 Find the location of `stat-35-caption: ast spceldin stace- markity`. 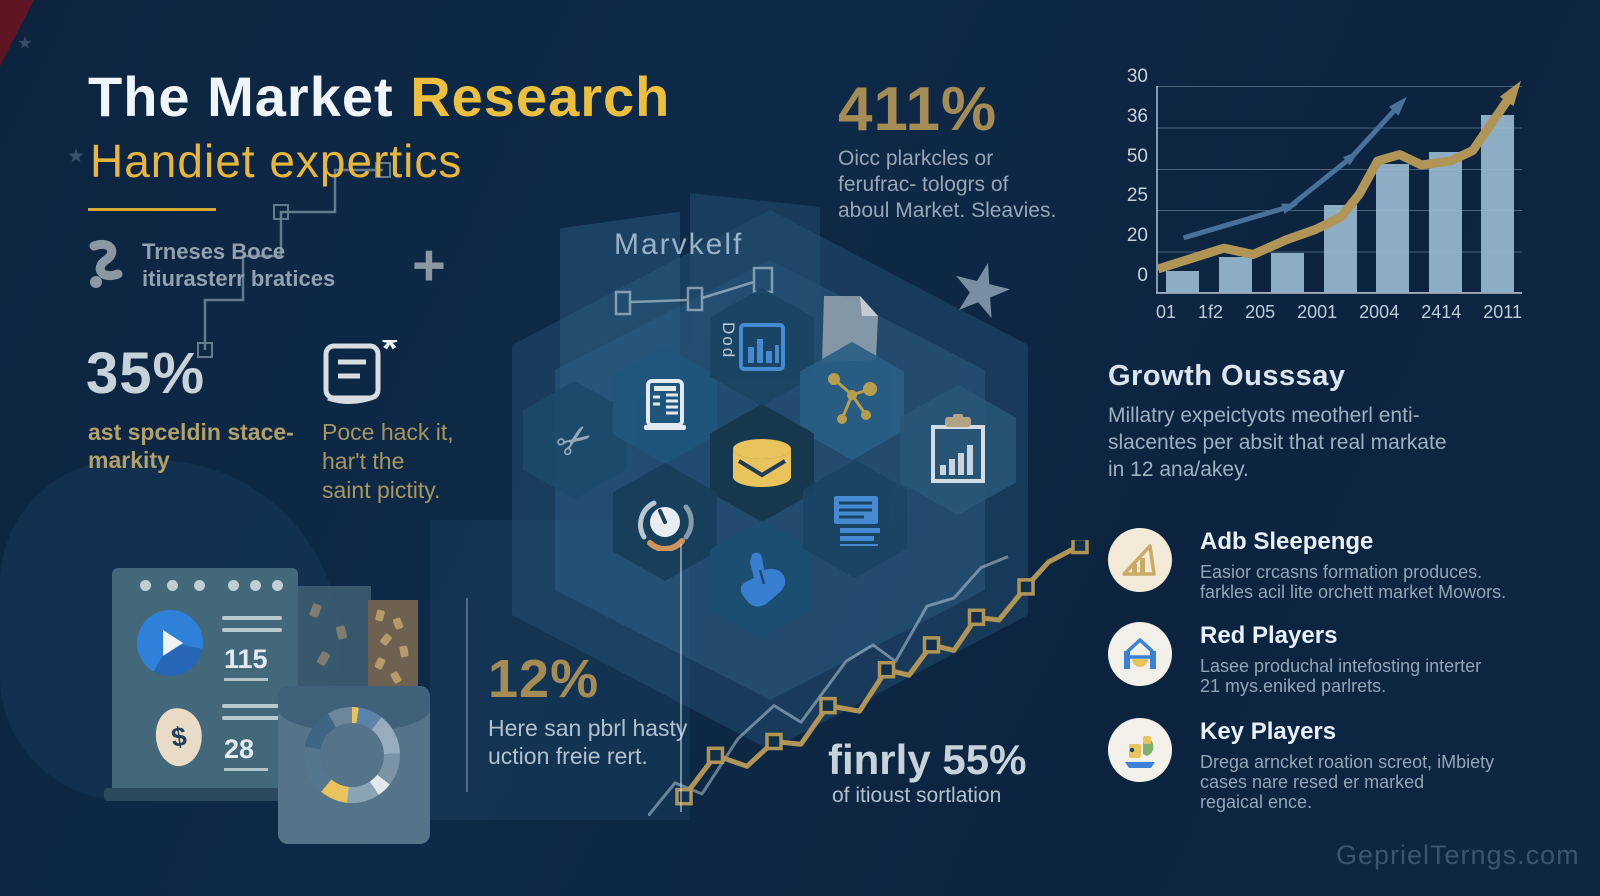

stat-35-caption: ast spceldin stace- markity is located at coordinates (191, 446).